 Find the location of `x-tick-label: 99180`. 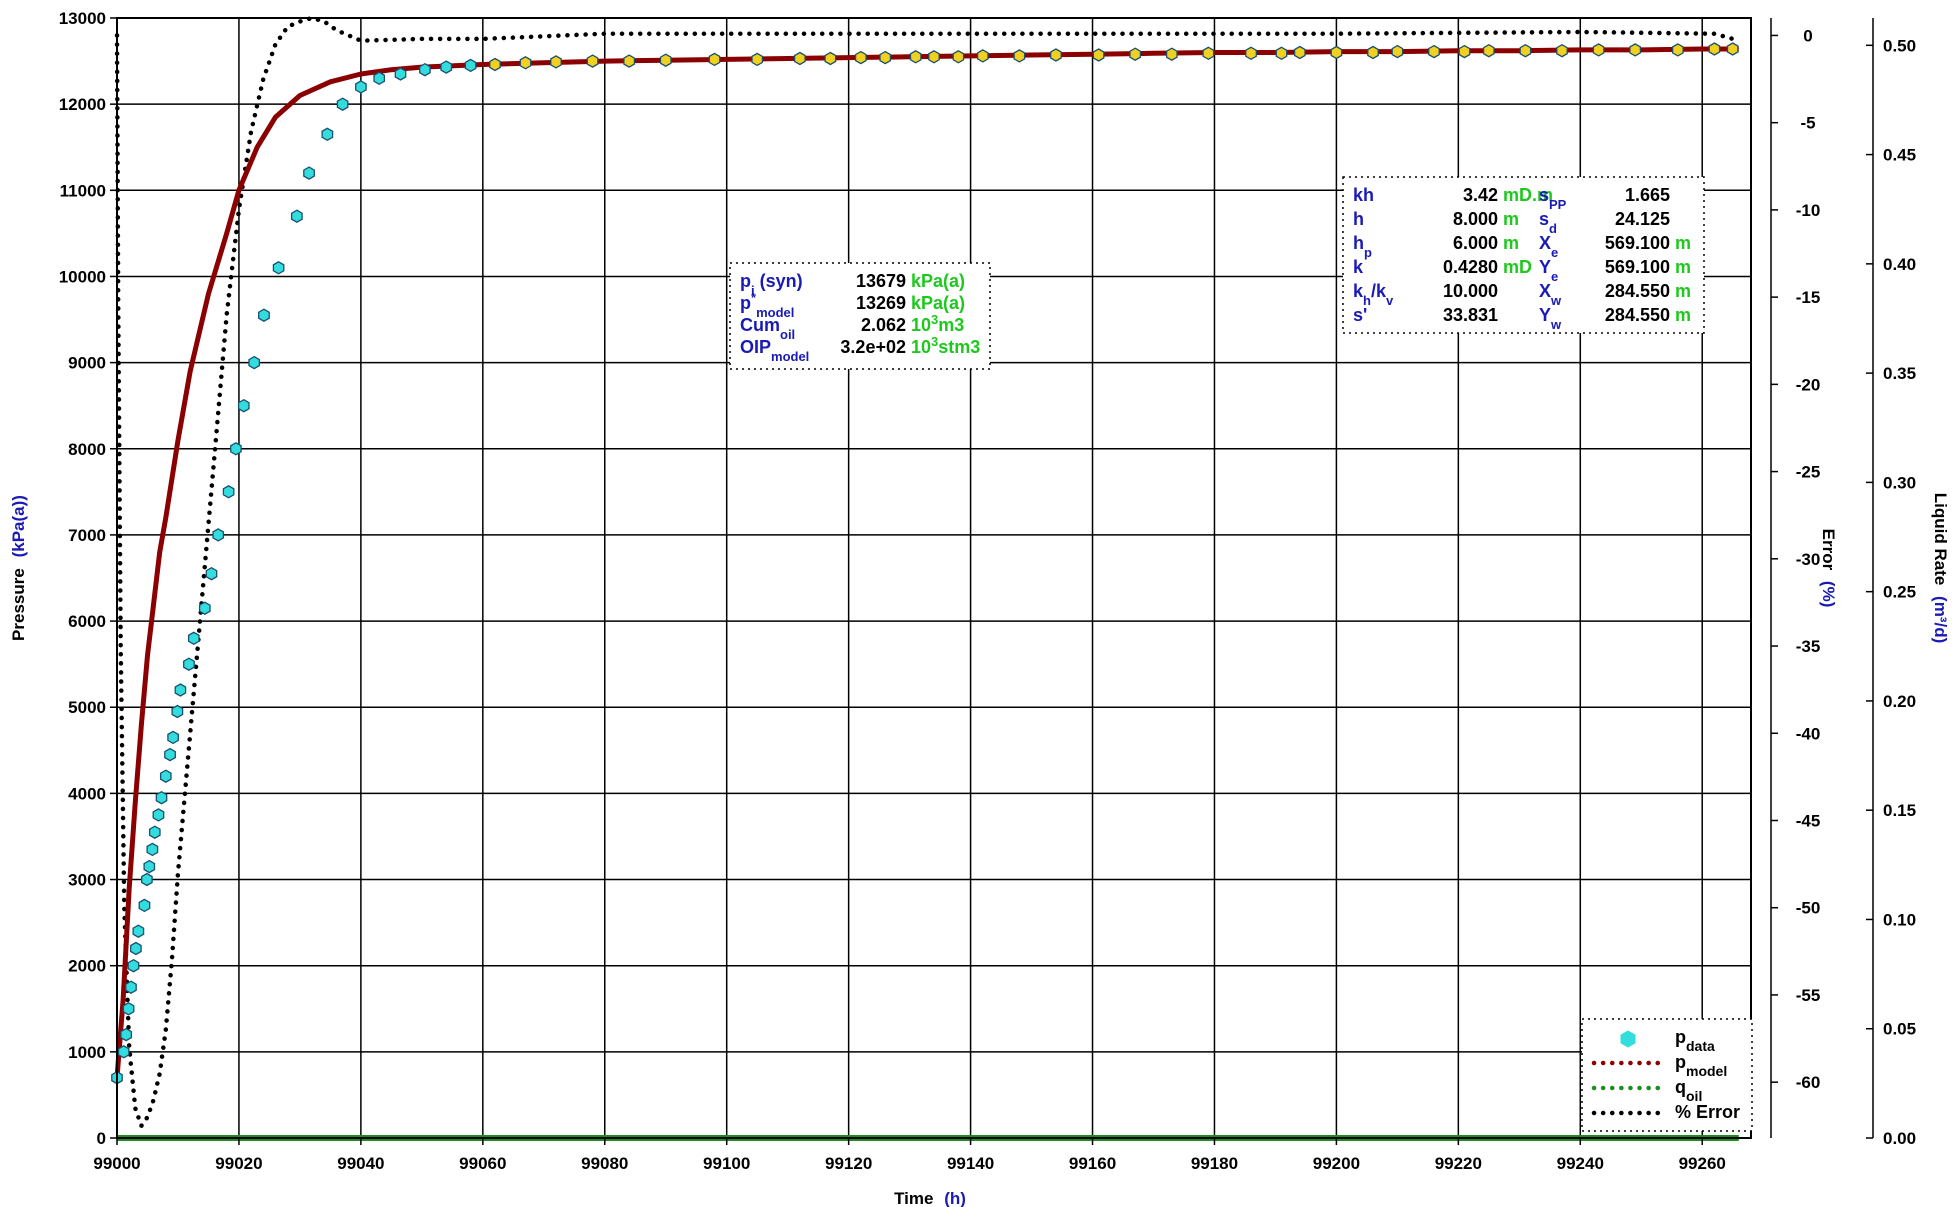

x-tick-label: 99180 is located at coordinates (1214, 1163).